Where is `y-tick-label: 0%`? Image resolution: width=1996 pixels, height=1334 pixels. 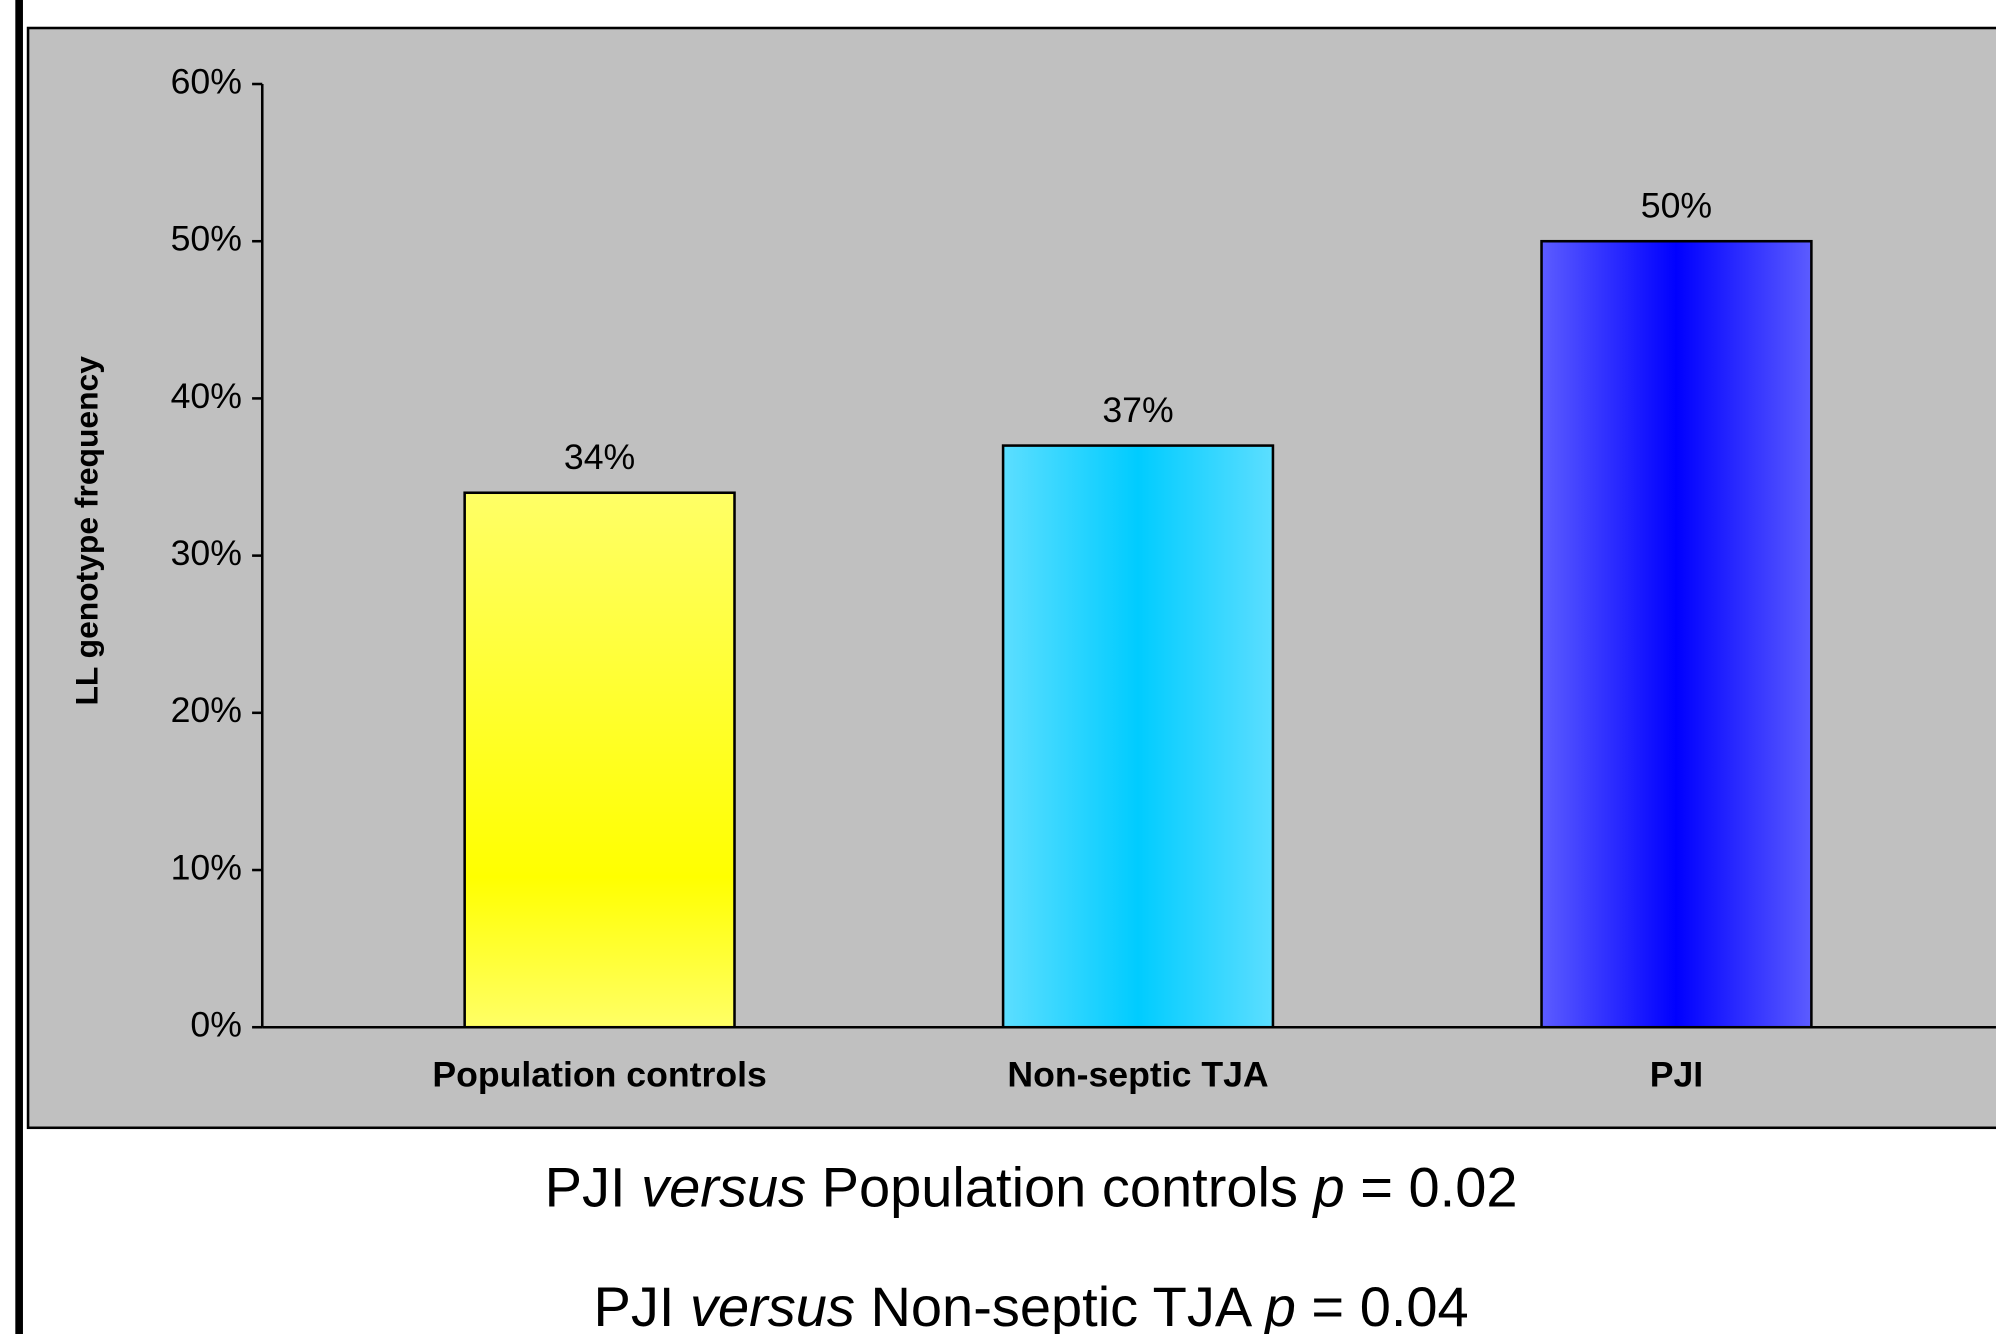
y-tick-label: 0% is located at coordinates (216, 1025).